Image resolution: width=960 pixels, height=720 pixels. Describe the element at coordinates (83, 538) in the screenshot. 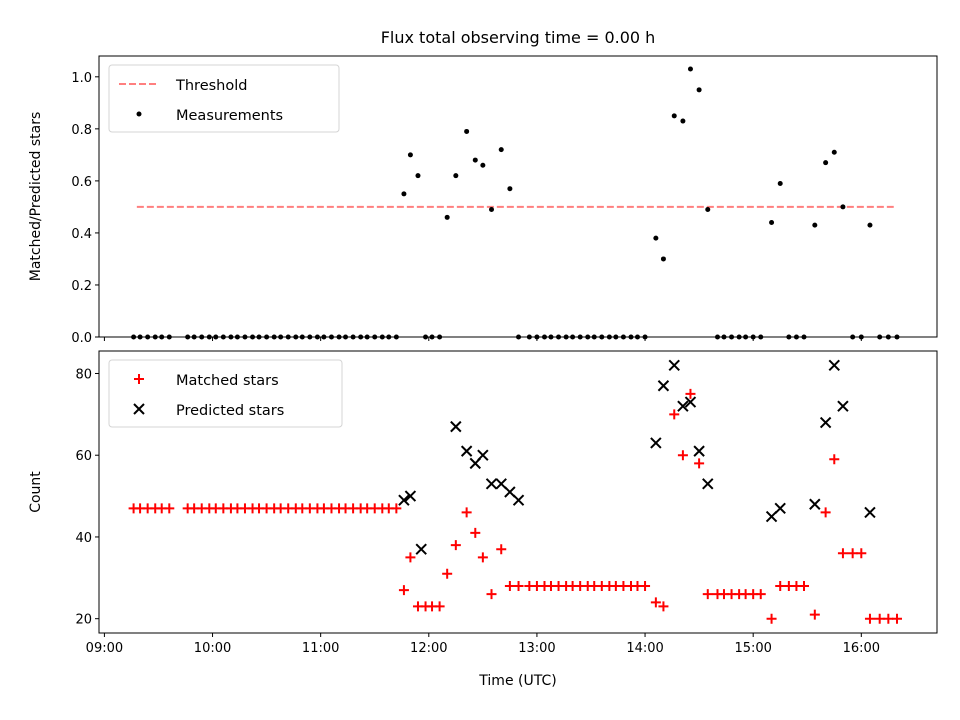

I see `y-tick-label: 40` at that location.